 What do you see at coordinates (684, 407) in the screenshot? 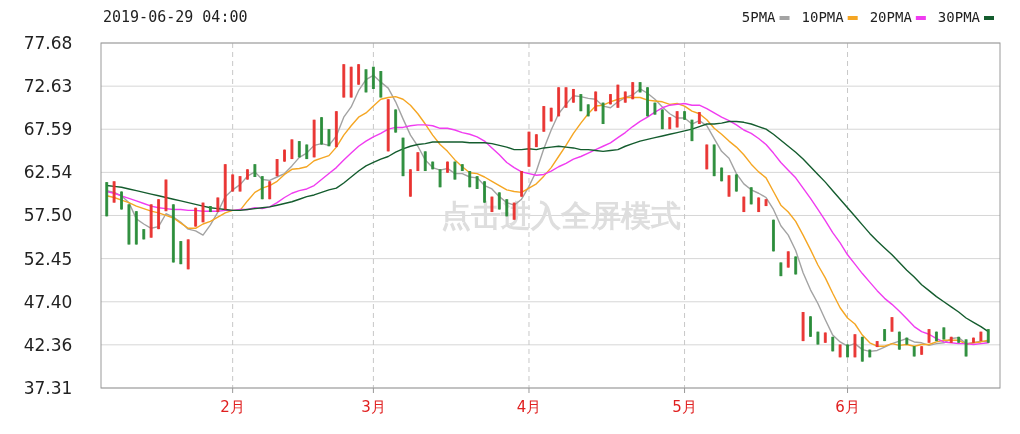
I see `x-tick-label: 5月` at bounding box center [684, 407].